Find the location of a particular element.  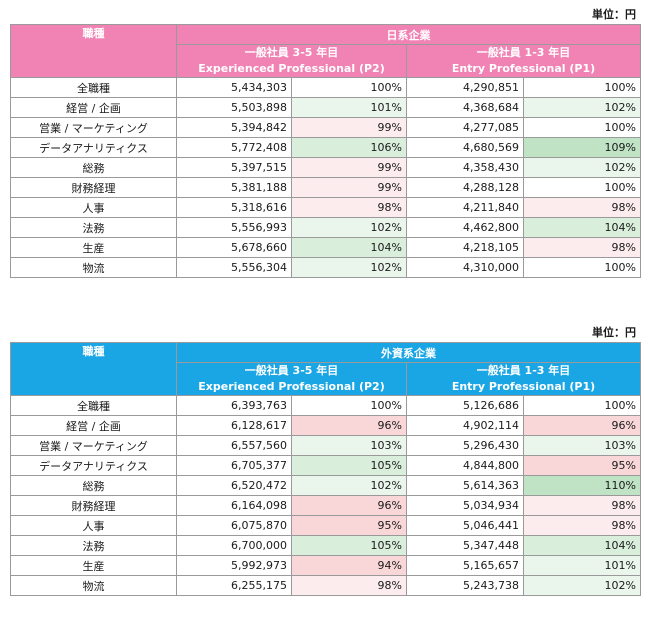

table-row: 全職種 6,393,763 100% 5,126,686 100% is located at coordinates (325, 405).